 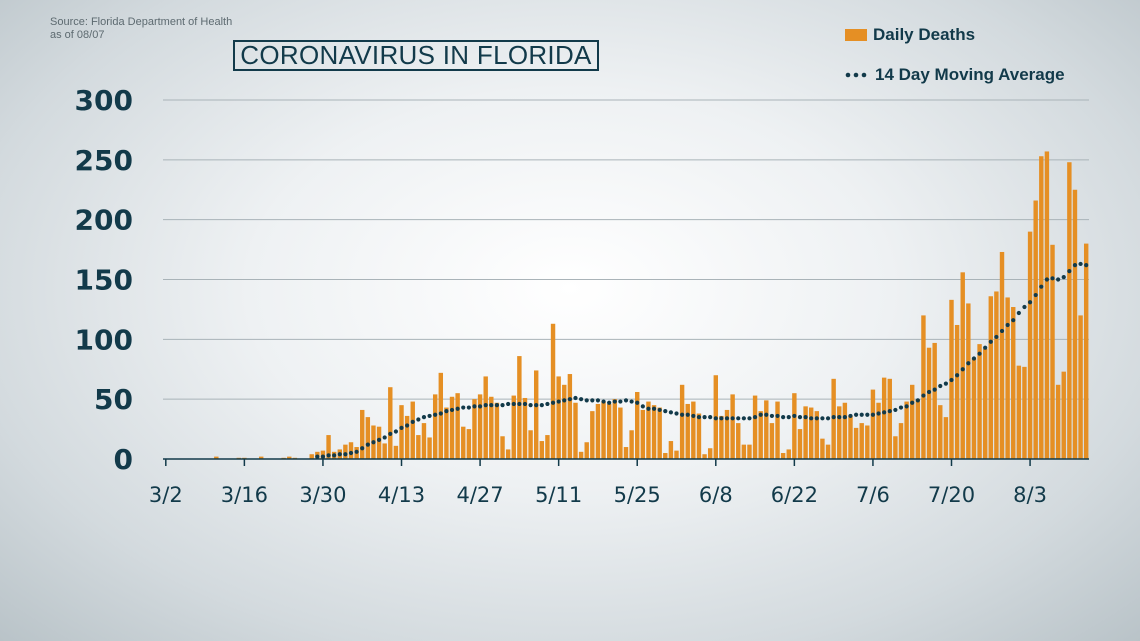 I want to click on x-tick-label: 3/30, so click(x=322, y=495).